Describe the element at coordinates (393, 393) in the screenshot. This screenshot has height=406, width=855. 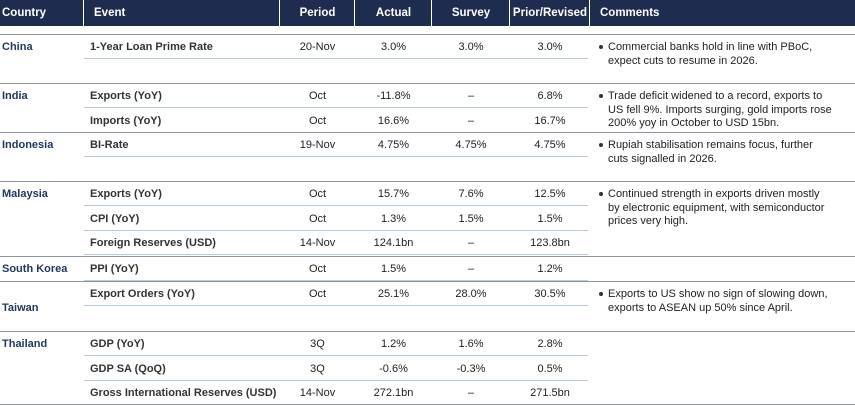
I see `cell-value: 272.1bn` at that location.